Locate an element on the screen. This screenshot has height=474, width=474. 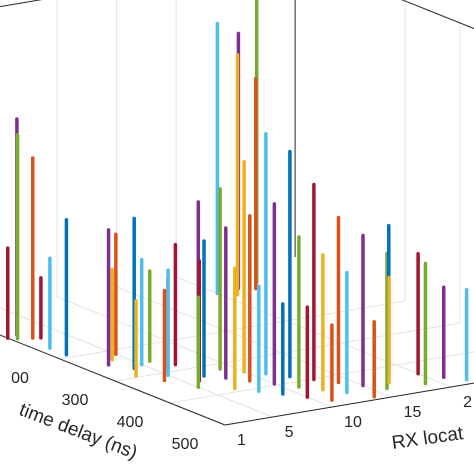
x-tick-label: 400 is located at coordinates (130, 422).